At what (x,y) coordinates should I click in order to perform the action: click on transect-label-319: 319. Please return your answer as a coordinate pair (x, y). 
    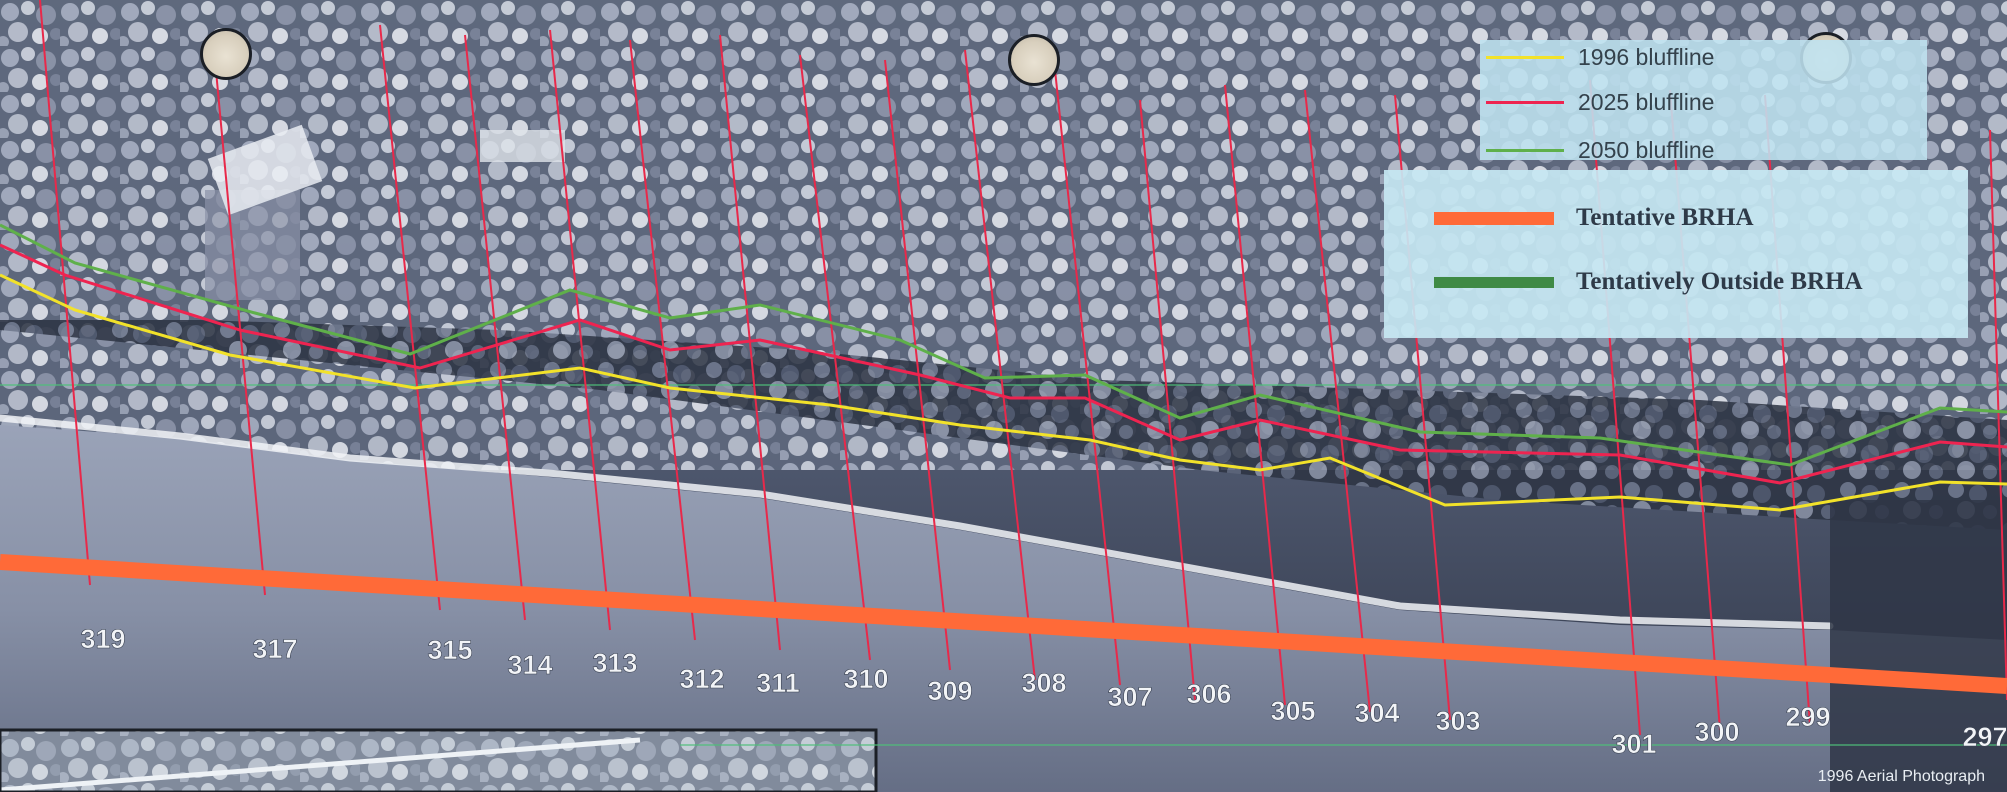
    Looking at the image, I should click on (102, 639).